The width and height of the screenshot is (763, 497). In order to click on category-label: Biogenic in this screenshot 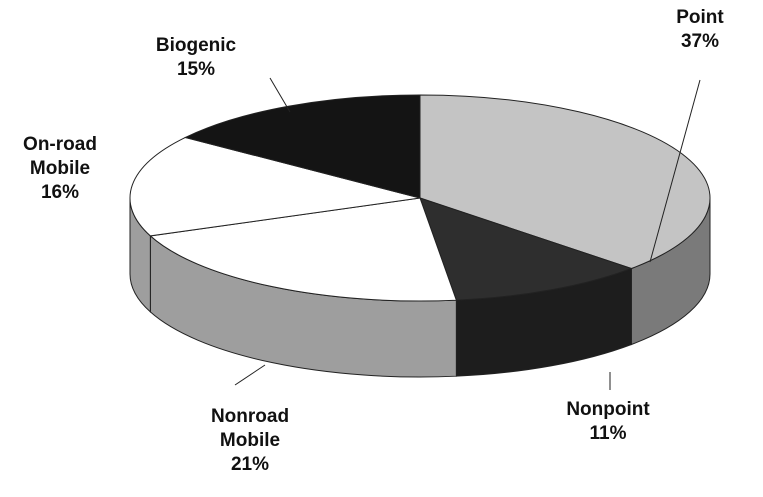, I will do `click(196, 45)`.